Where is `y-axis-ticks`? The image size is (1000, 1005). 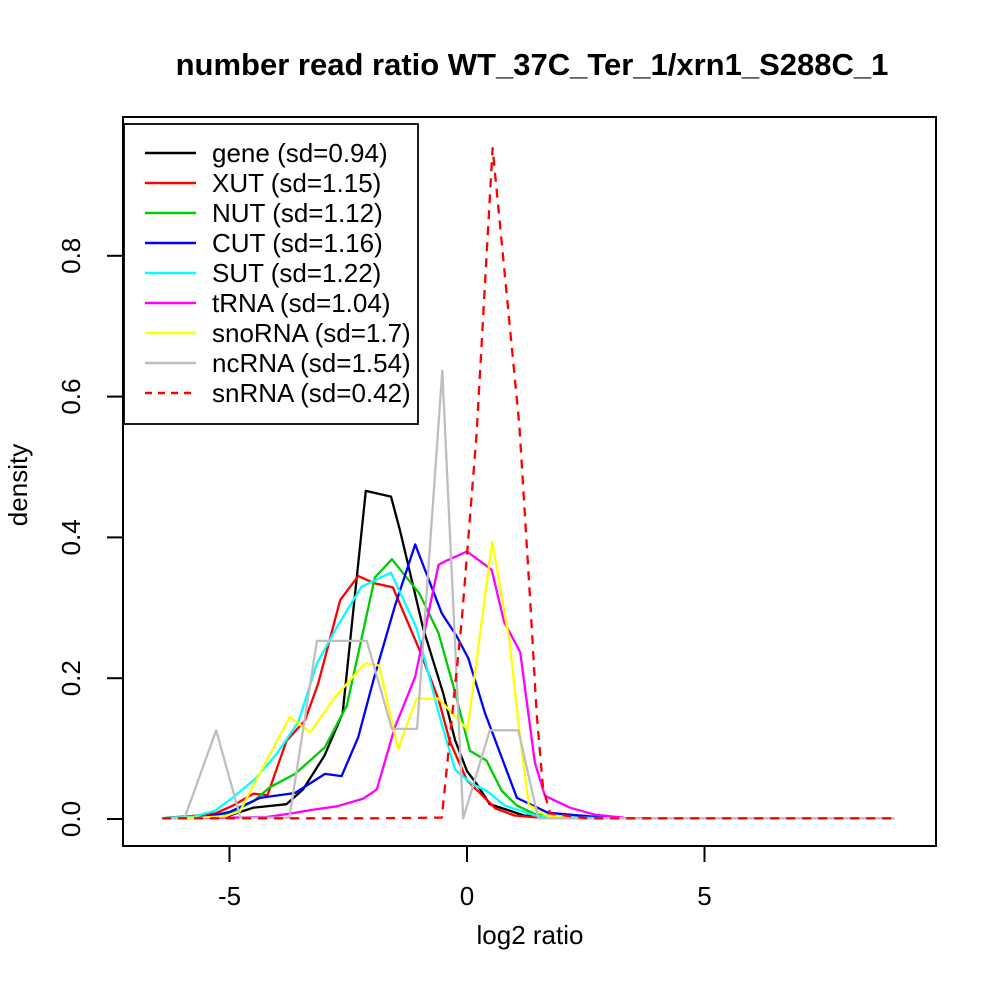
y-axis-ticks is located at coordinates (115, 537).